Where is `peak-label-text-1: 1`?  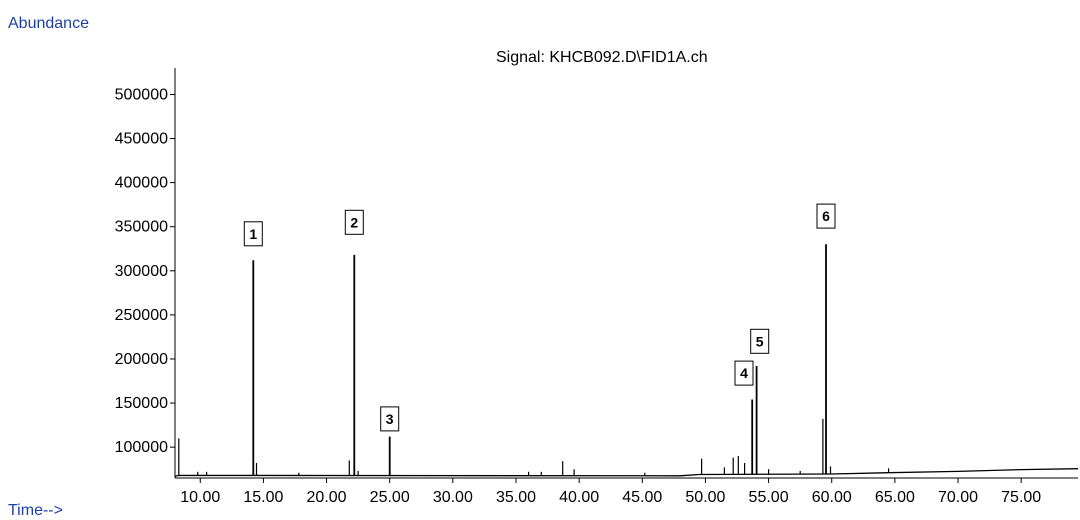
peak-label-text-1: 1 is located at coordinates (253, 234).